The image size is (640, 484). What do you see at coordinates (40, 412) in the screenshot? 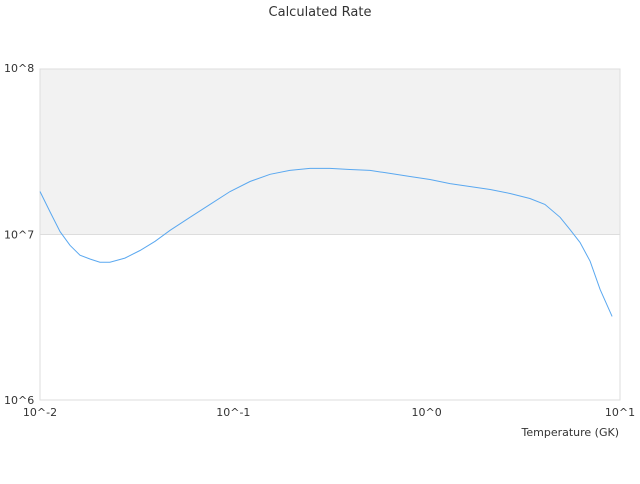
I see `x-tick-label: 10^-2` at bounding box center [40, 412].